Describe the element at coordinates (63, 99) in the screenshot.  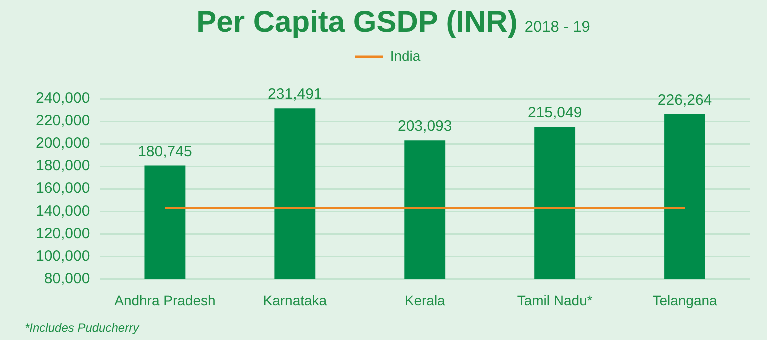
I see `y-tick-label: 240,000` at that location.